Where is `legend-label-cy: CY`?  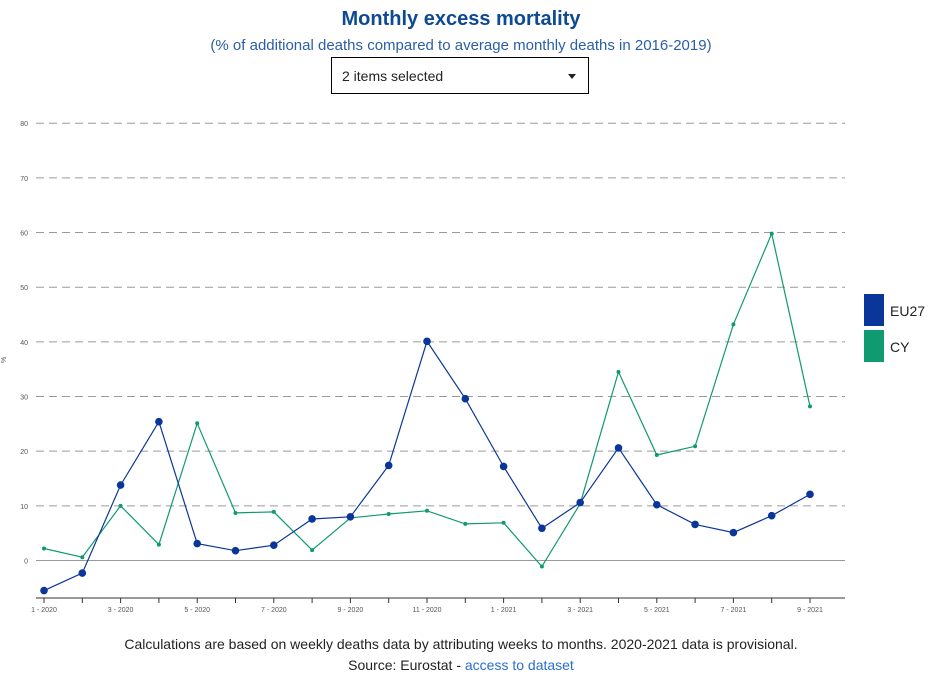
legend-label-cy: CY is located at coordinates (900, 347).